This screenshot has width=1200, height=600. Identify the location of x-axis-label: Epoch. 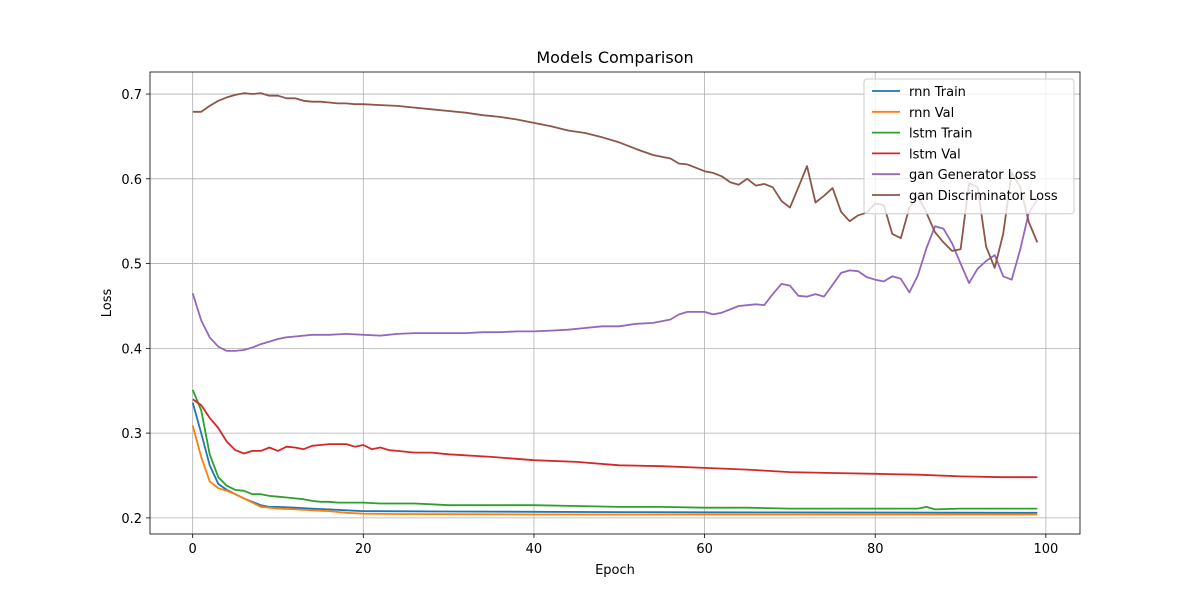
(615, 570).